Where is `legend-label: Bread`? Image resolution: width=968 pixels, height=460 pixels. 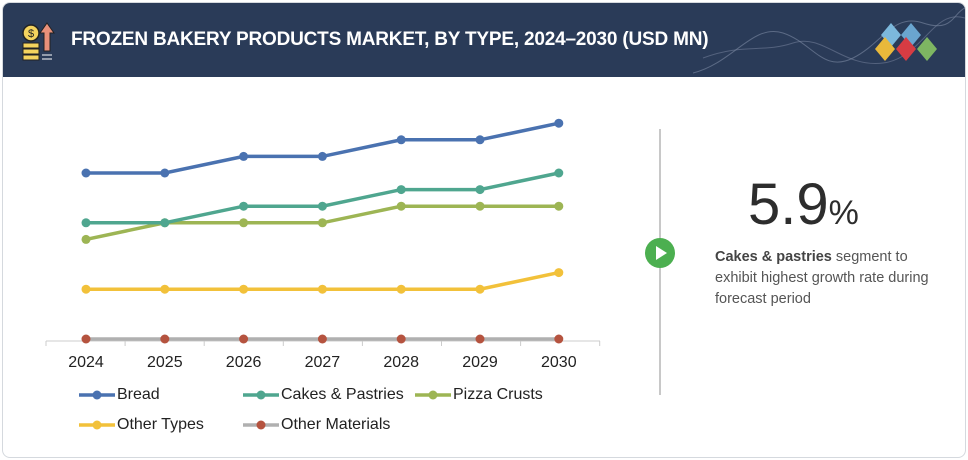 legend-label: Bread is located at coordinates (138, 394).